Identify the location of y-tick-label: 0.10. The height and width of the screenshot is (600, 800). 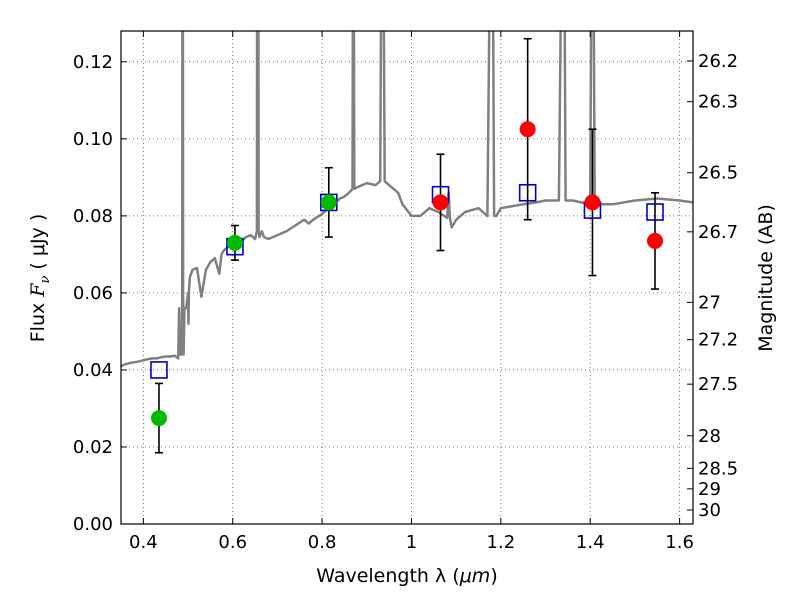
(93, 139).